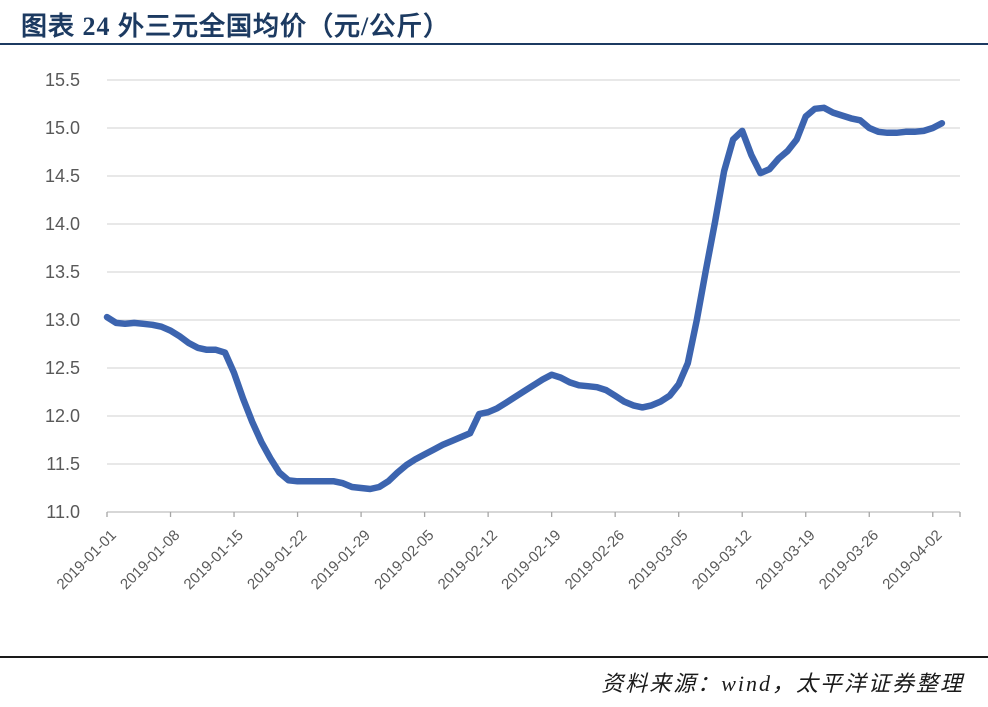  I want to click on x-axis-label: 2019-04-02, so click(912, 560).